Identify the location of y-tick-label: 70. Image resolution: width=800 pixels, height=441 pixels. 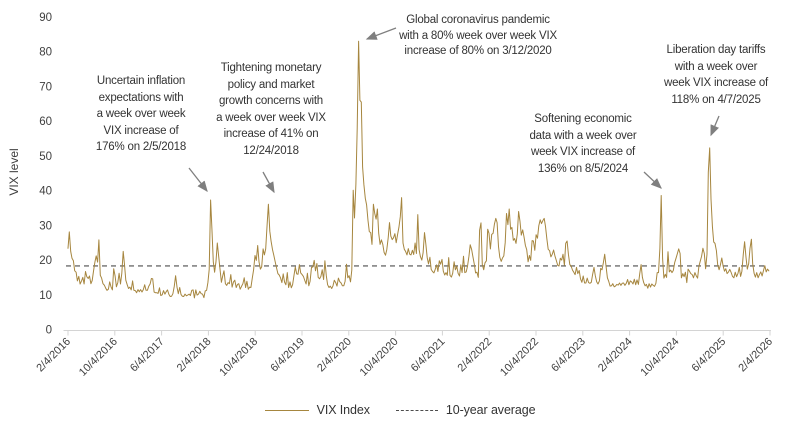
(45, 87).